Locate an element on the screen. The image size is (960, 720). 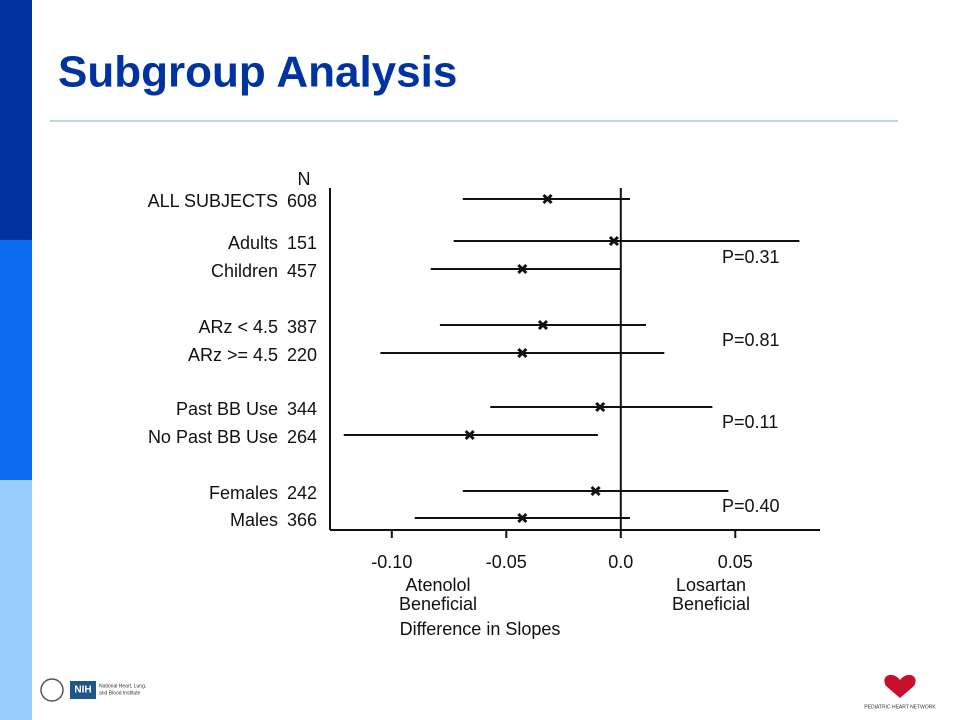
row-label: Children is located at coordinates (244, 271).